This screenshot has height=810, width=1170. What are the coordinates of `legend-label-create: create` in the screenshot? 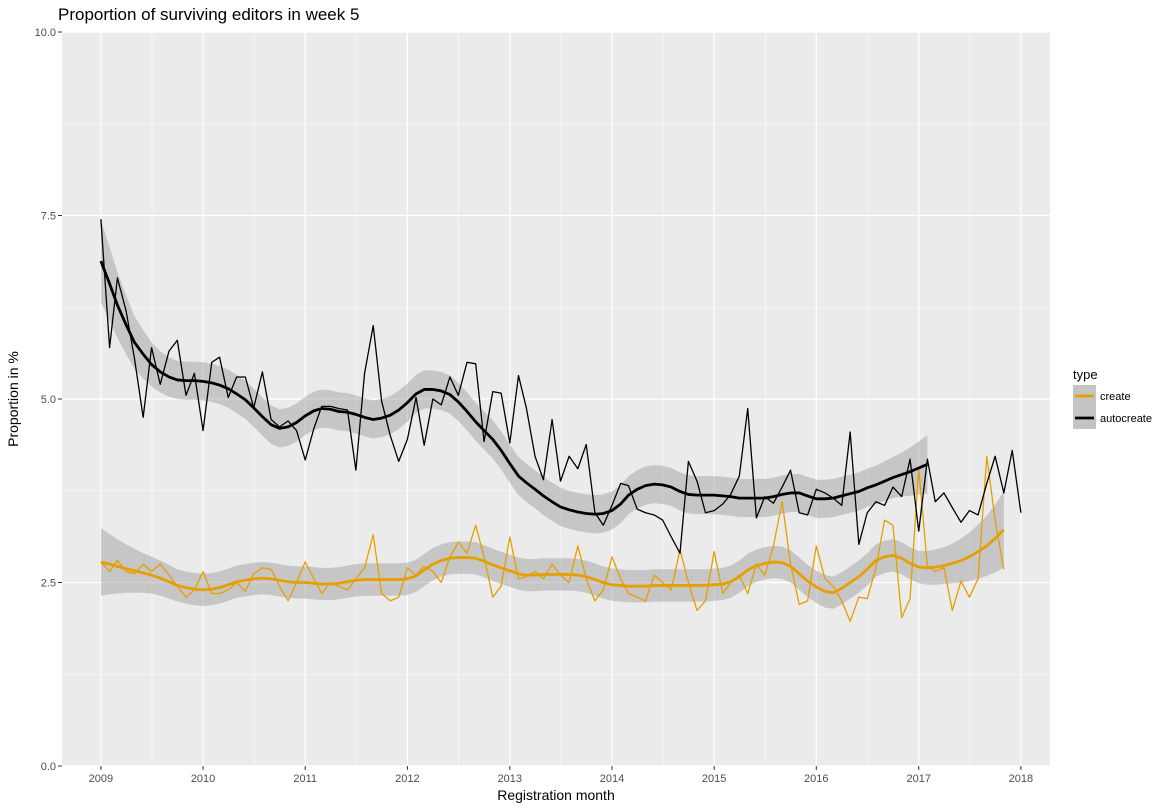 It's located at (1115, 397).